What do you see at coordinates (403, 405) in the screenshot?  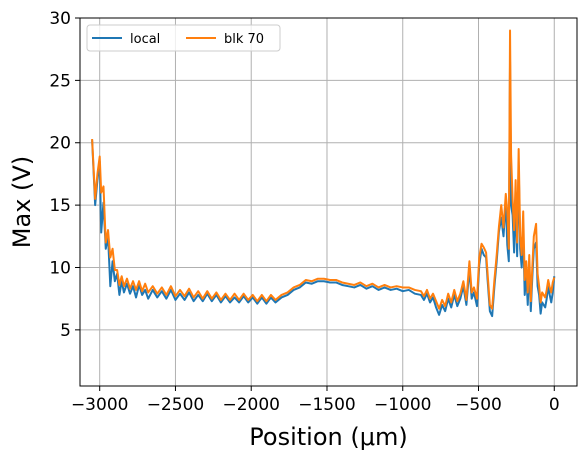 I see `x-tick-label: −1000` at bounding box center [403, 405].